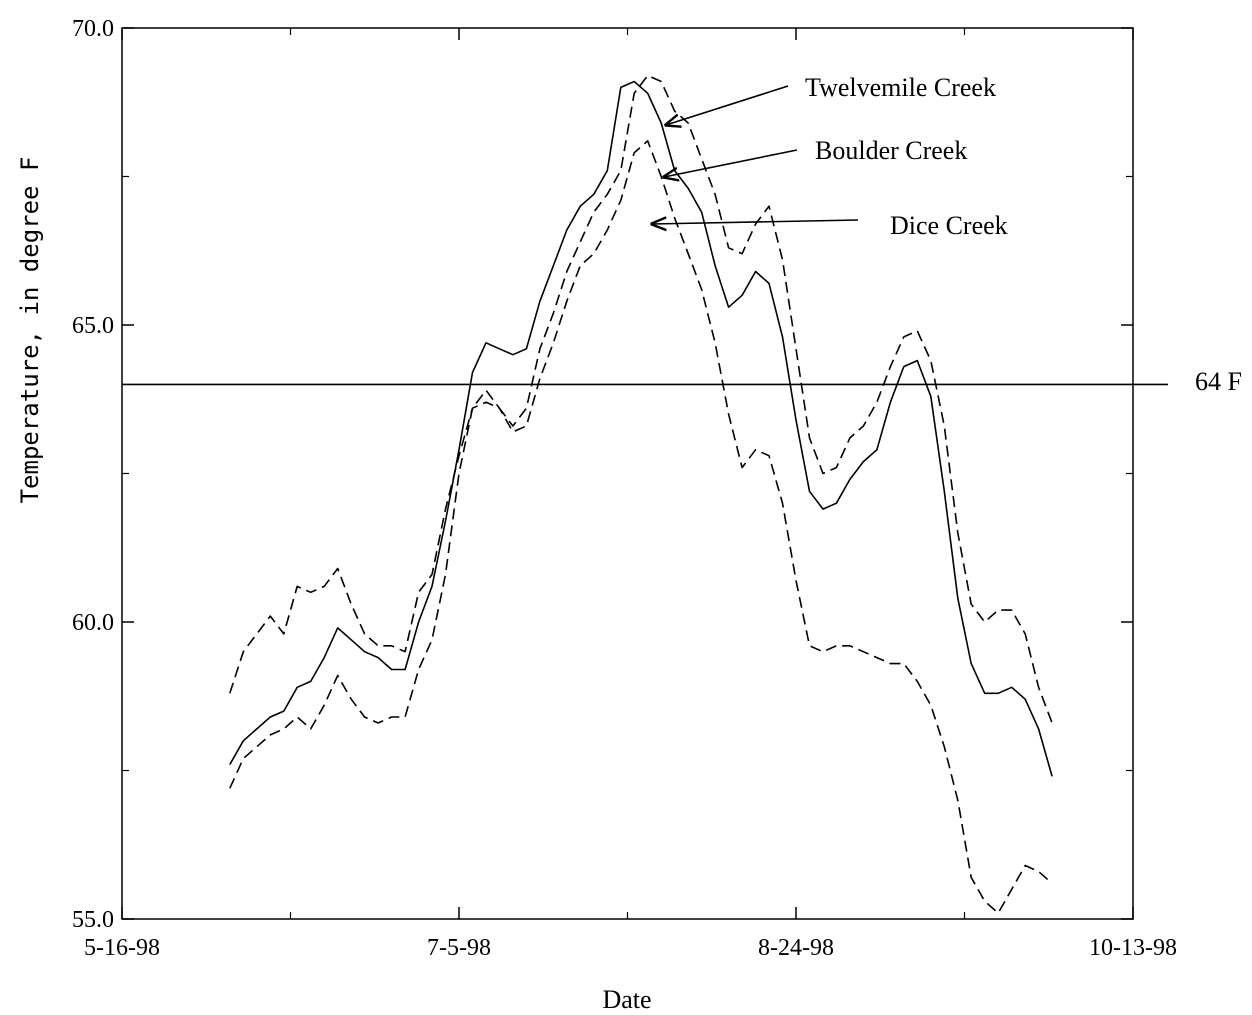 This screenshot has width=1252, height=1015. Describe the element at coordinates (93, 29) in the screenshot. I see `y-tick-label: 70.0` at that location.